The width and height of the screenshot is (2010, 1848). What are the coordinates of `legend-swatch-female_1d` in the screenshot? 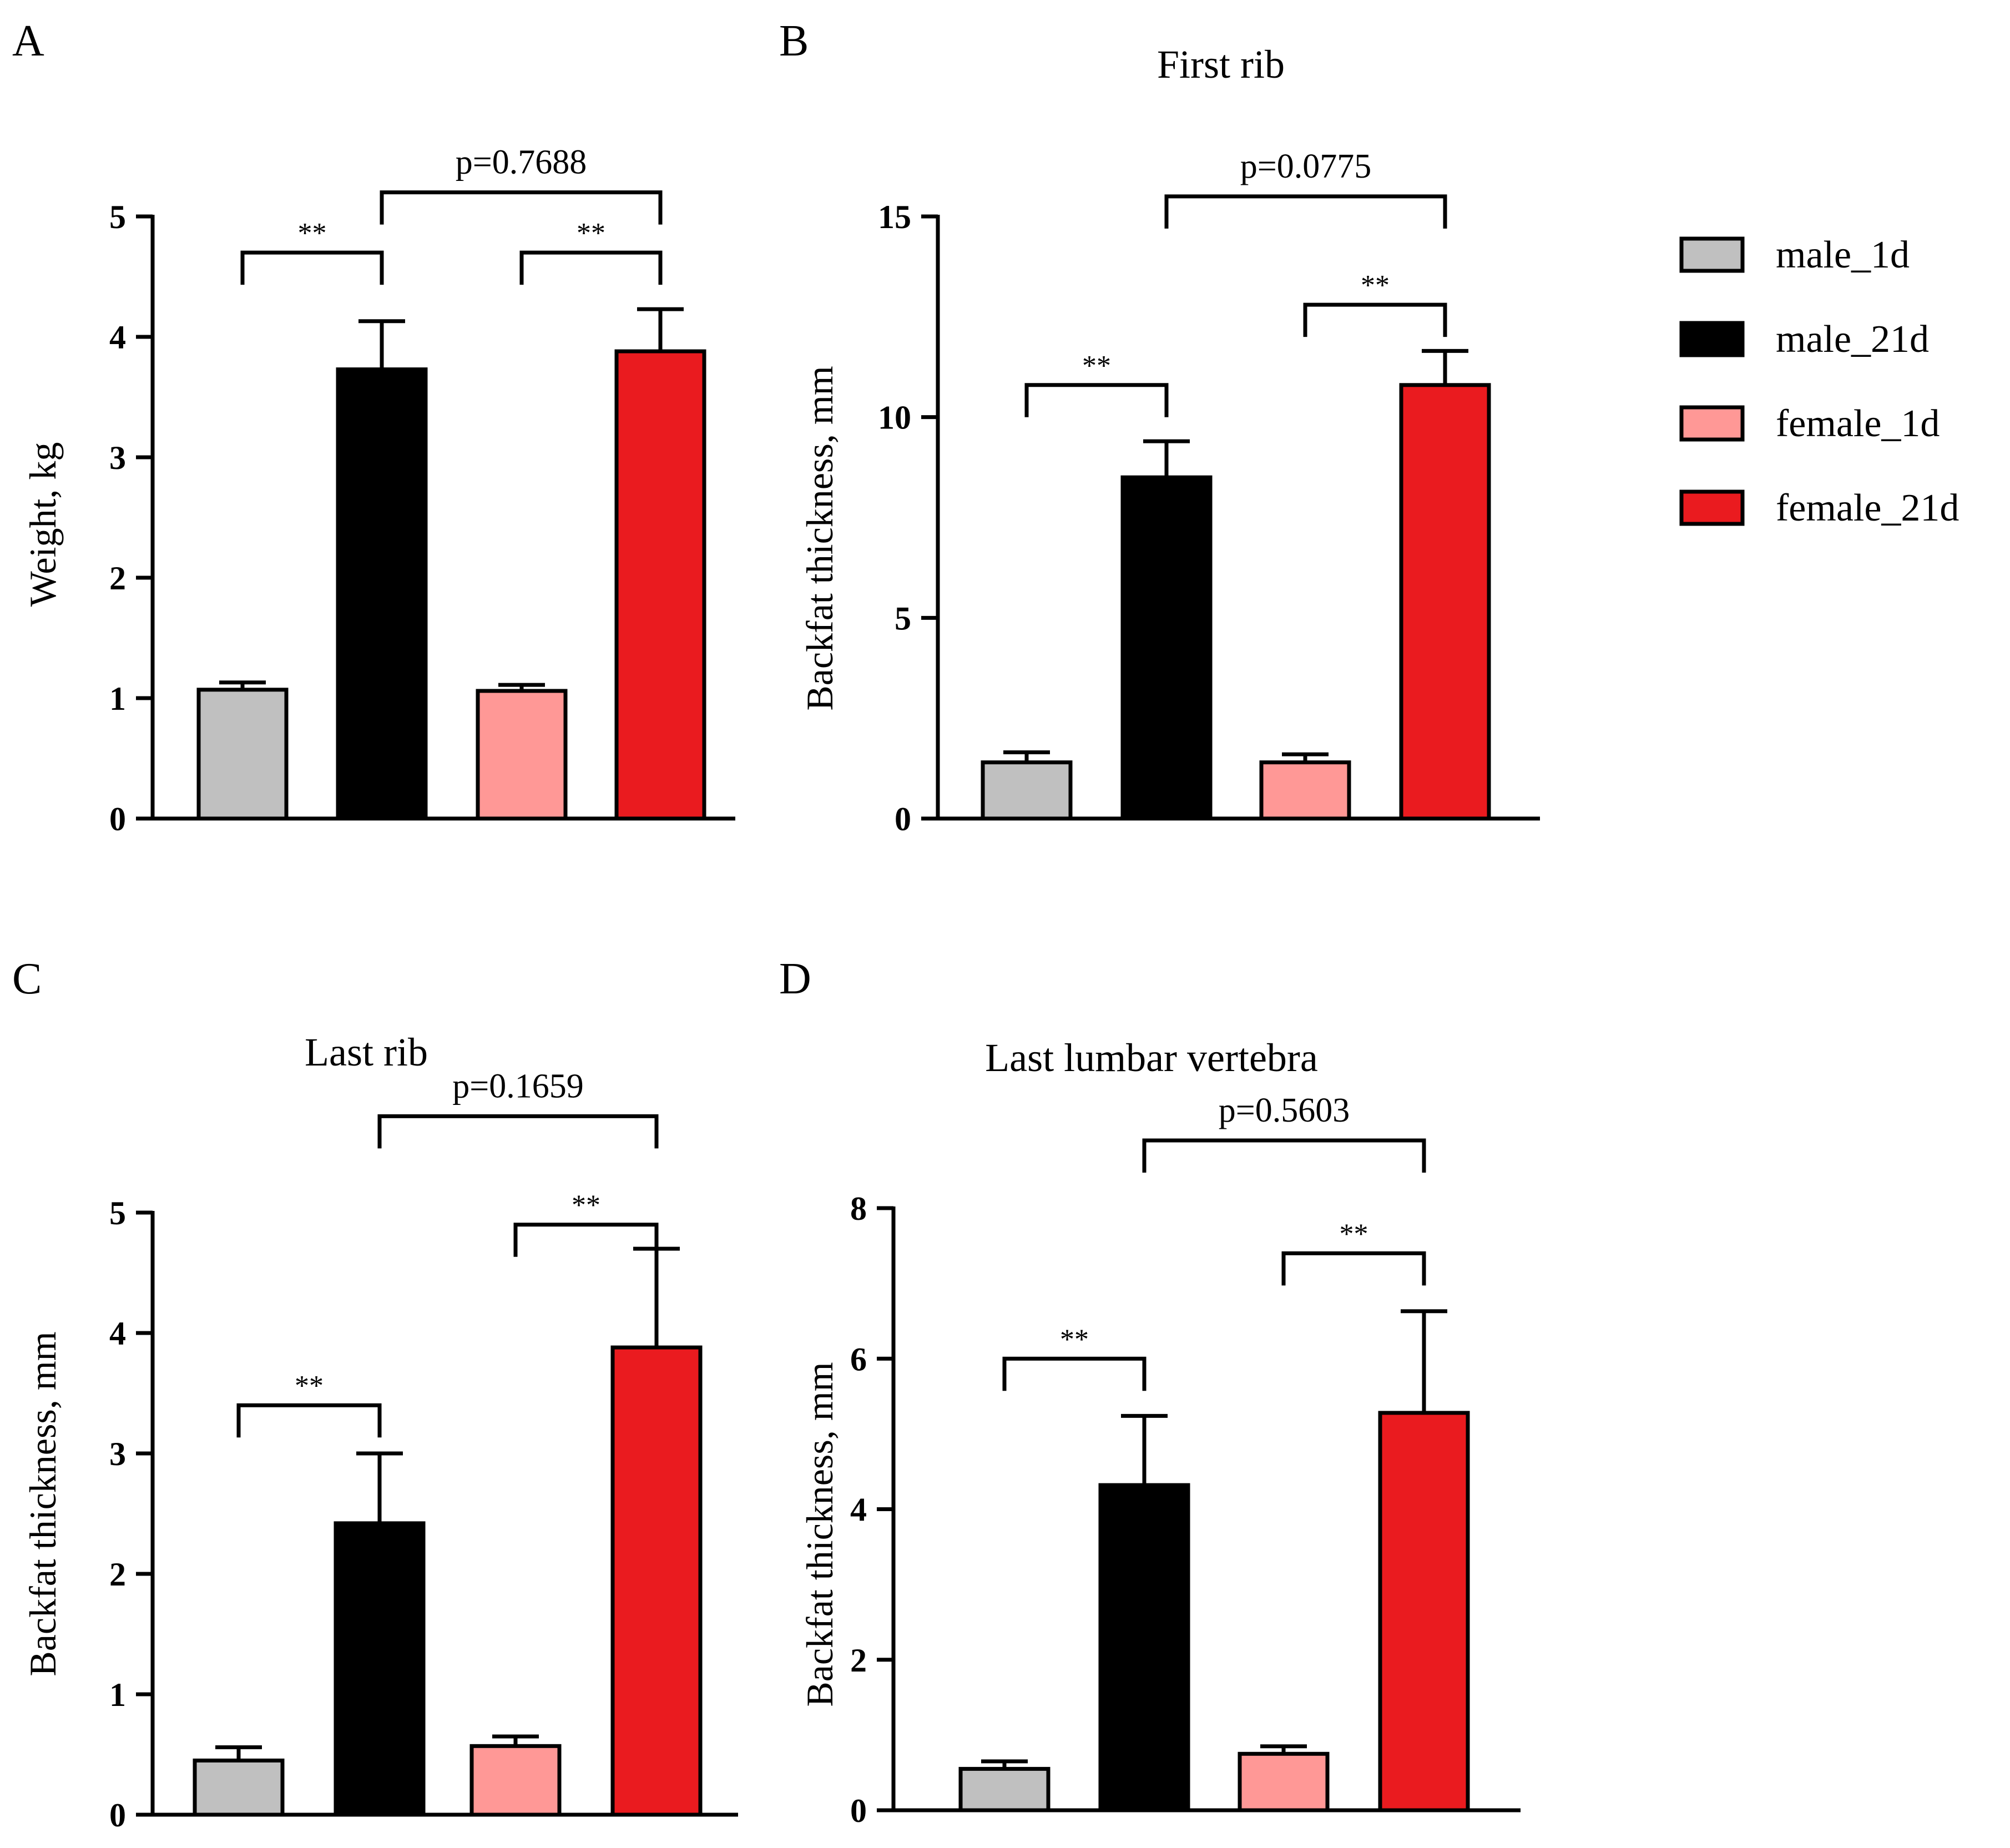 It's located at (1712, 423).